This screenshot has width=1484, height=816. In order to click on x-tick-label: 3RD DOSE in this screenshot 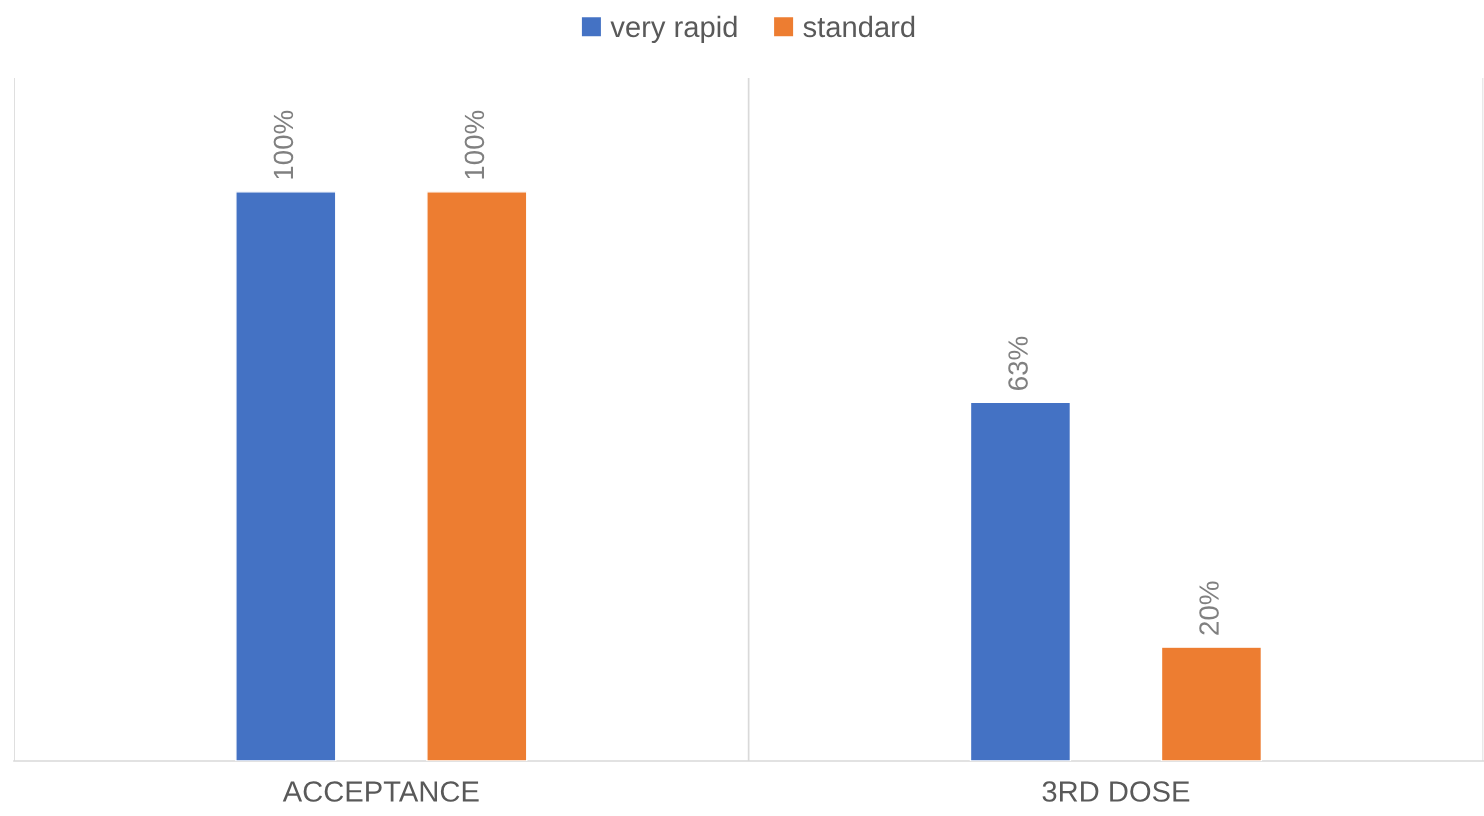, I will do `click(1116, 791)`.